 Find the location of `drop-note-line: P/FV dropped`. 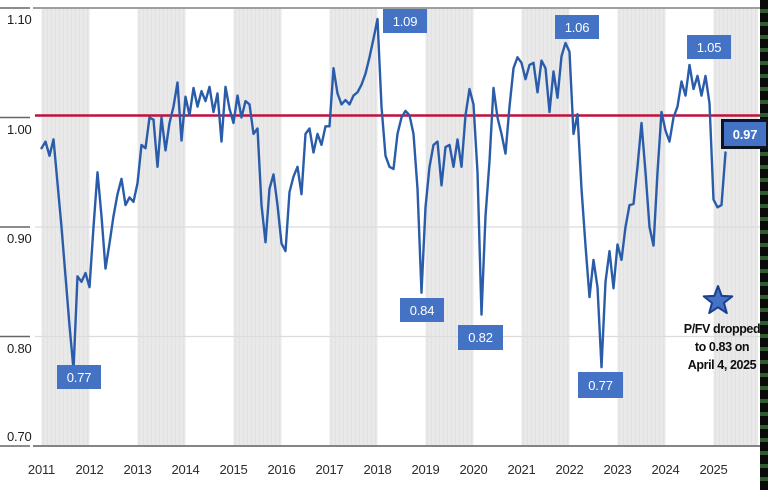

drop-note-line: P/FV dropped is located at coordinates (722, 329).